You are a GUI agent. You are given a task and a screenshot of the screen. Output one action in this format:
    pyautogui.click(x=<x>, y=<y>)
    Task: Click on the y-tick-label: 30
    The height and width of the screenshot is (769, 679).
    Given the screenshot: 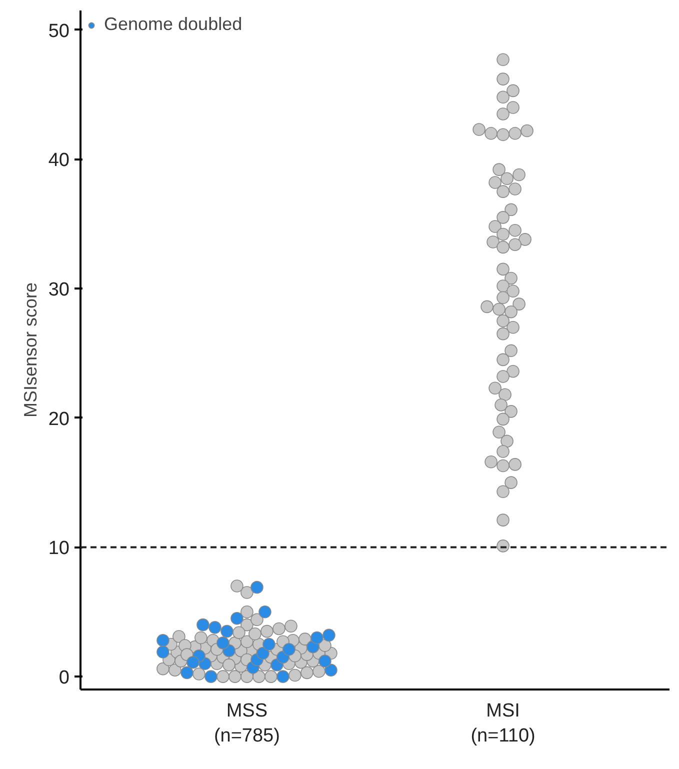 What is the action you would take?
    pyautogui.click(x=59, y=290)
    